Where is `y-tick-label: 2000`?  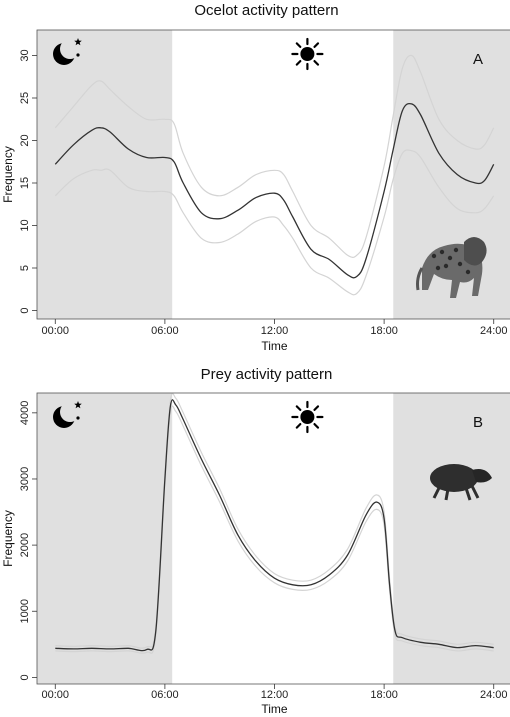
y-tick-label: 2000 is located at coordinates (25, 545).